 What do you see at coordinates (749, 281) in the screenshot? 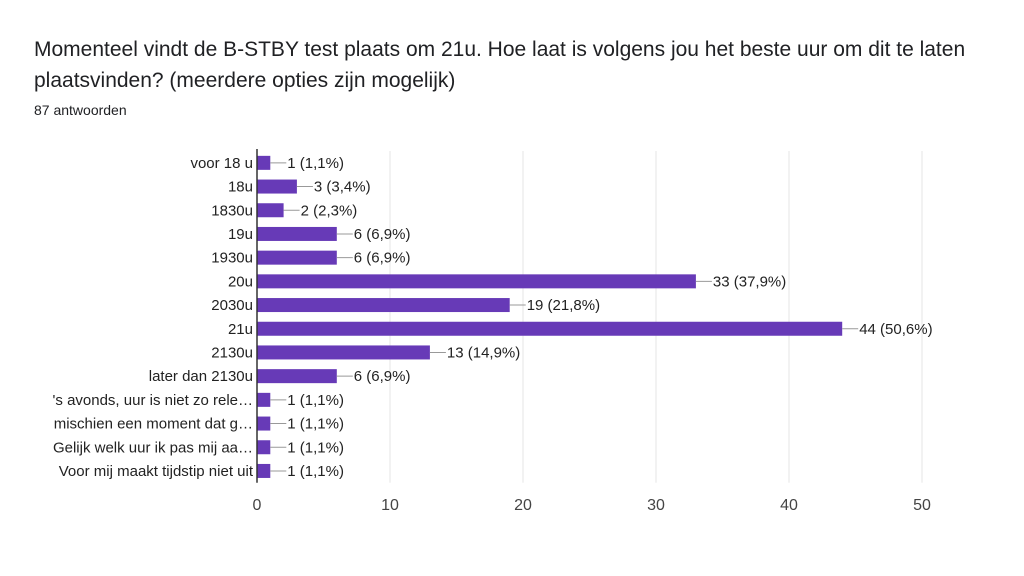
I see `data-label: 33 (37,9%)` at bounding box center [749, 281].